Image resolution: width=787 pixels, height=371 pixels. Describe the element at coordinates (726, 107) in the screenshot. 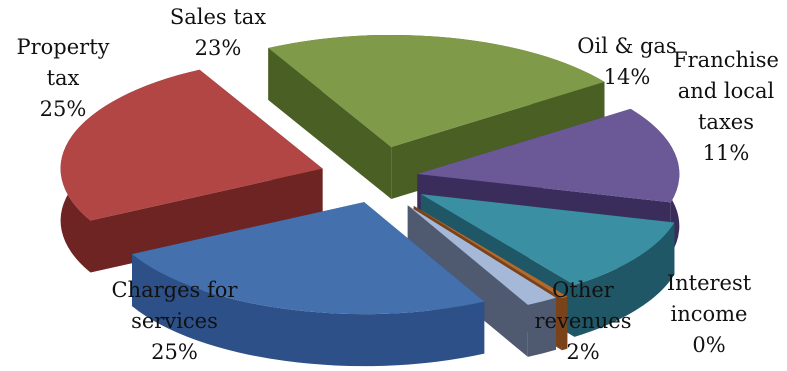

I see `label-franchise: Franchise and local taxes 11%` at that location.